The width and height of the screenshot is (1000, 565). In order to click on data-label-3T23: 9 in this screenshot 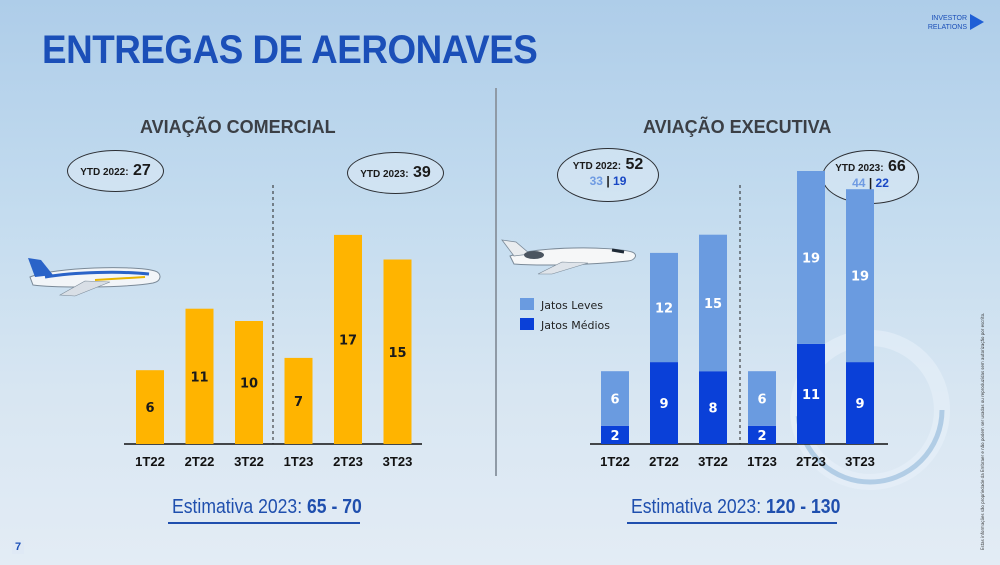, I will do `click(859, 404)`.